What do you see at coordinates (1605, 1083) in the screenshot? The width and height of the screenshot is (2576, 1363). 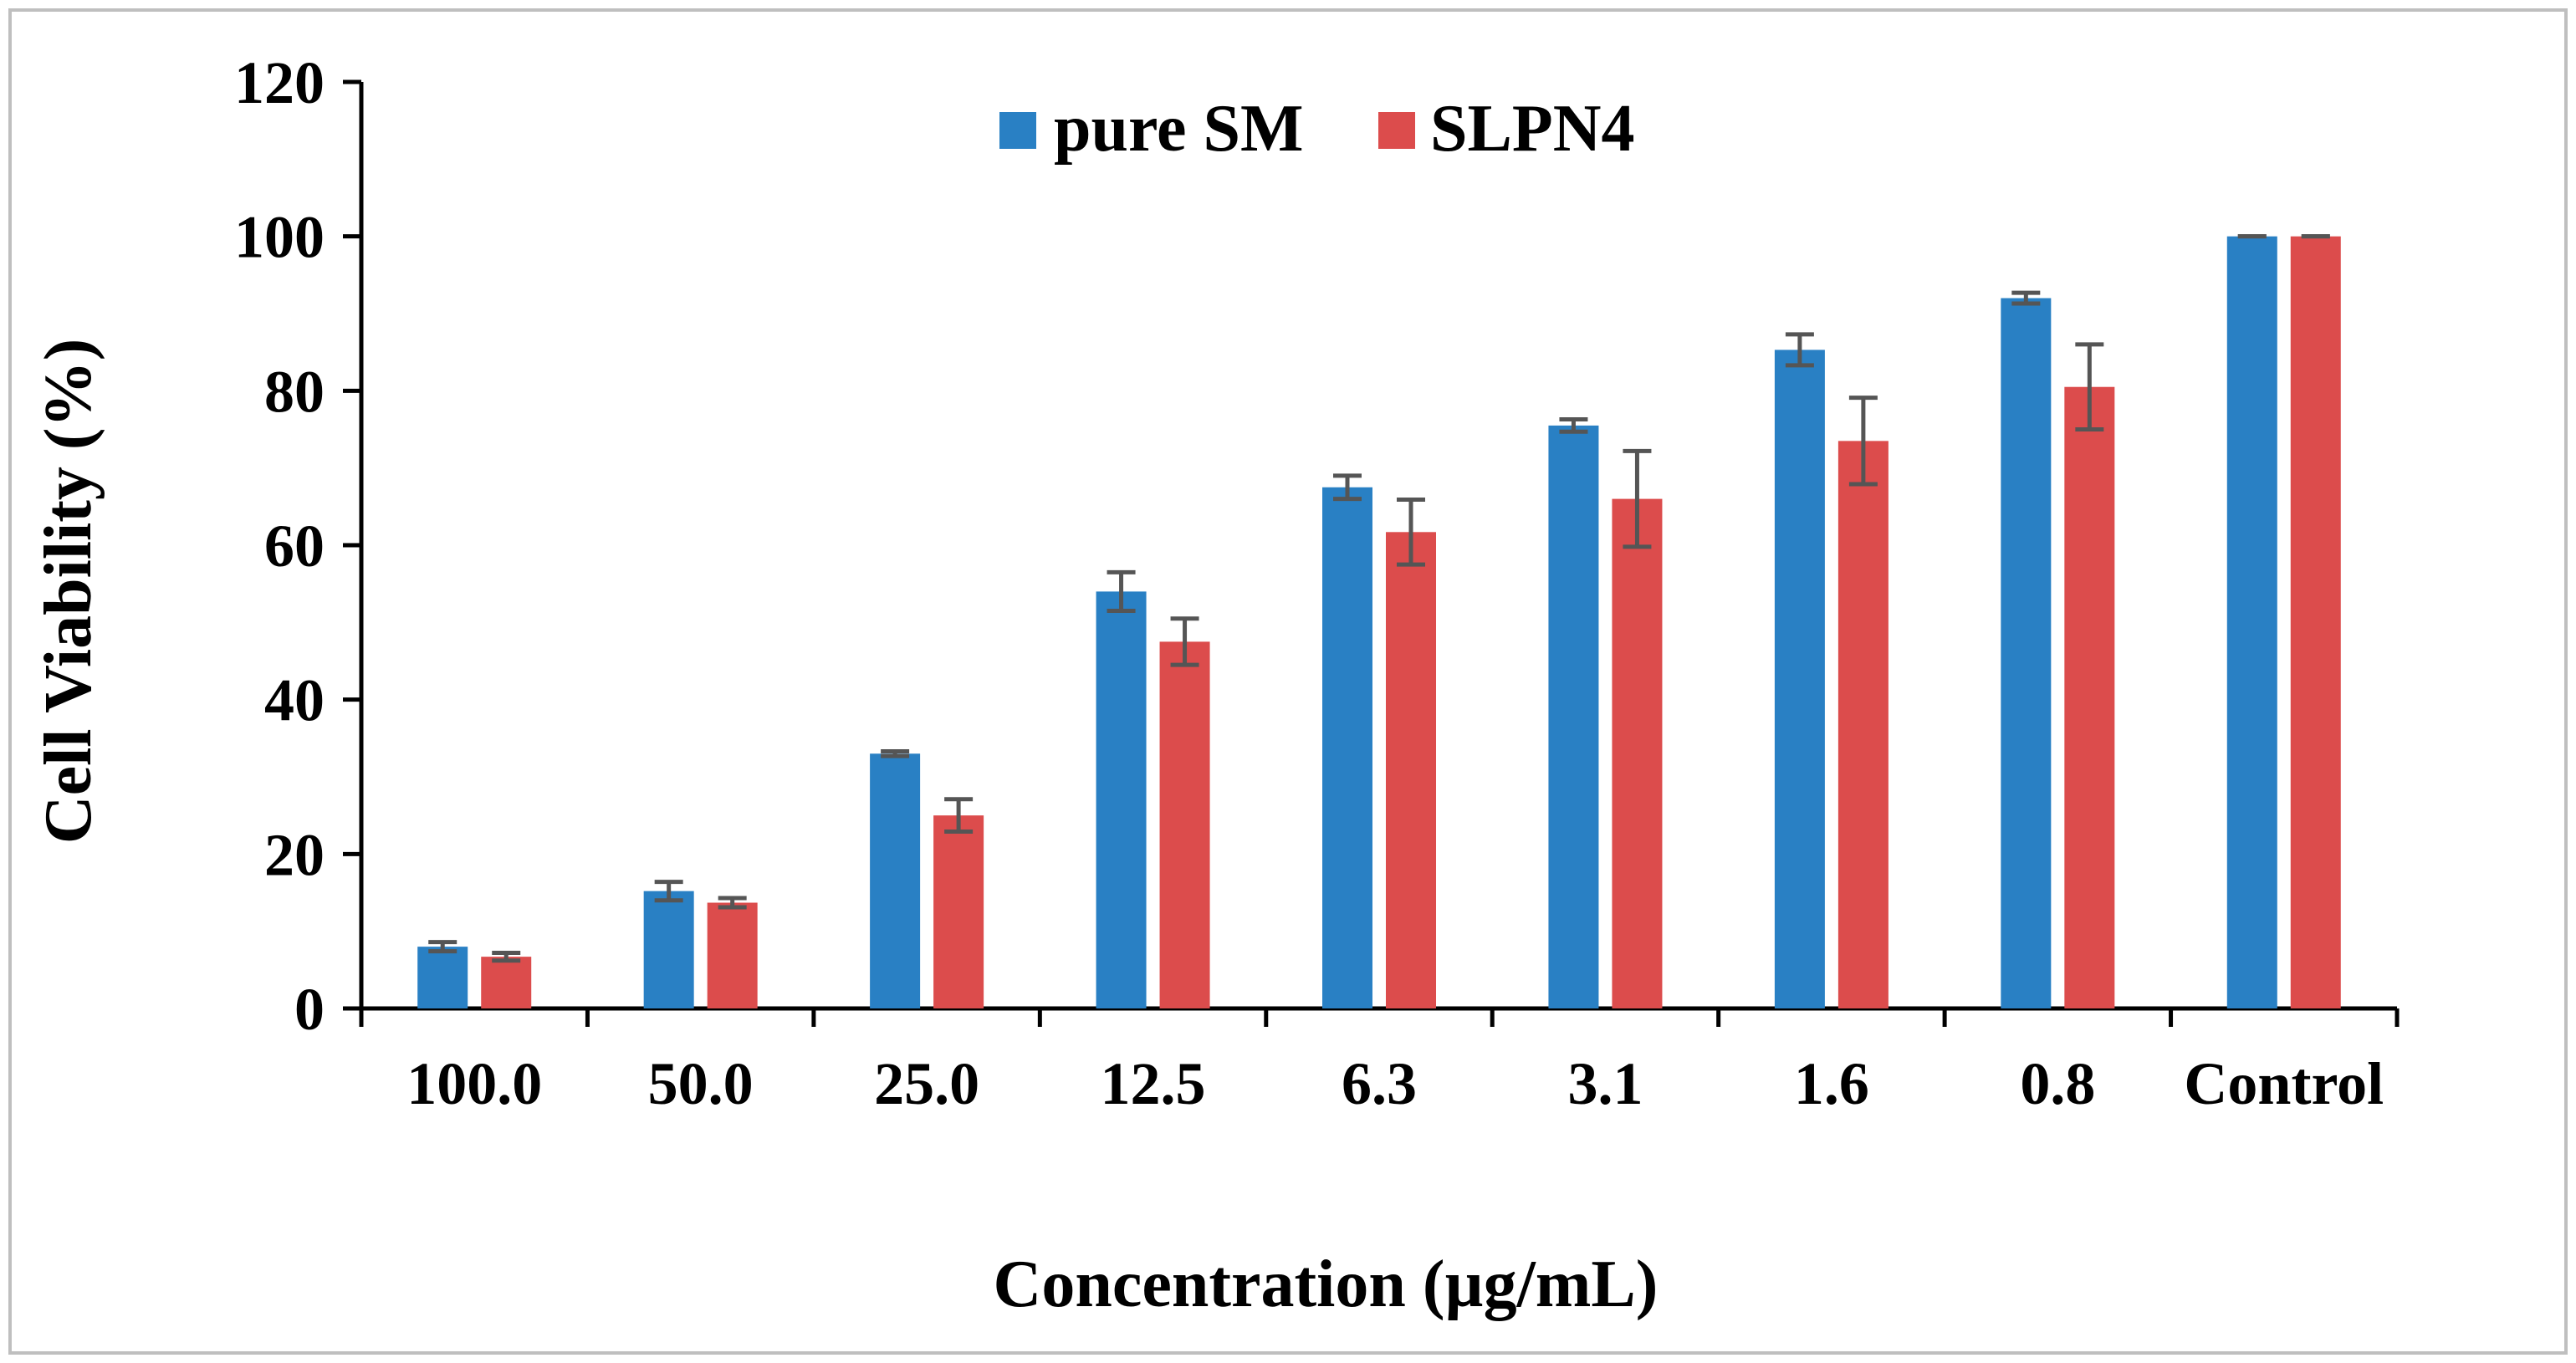 I see `x-tick-label: 3.1` at bounding box center [1605, 1083].